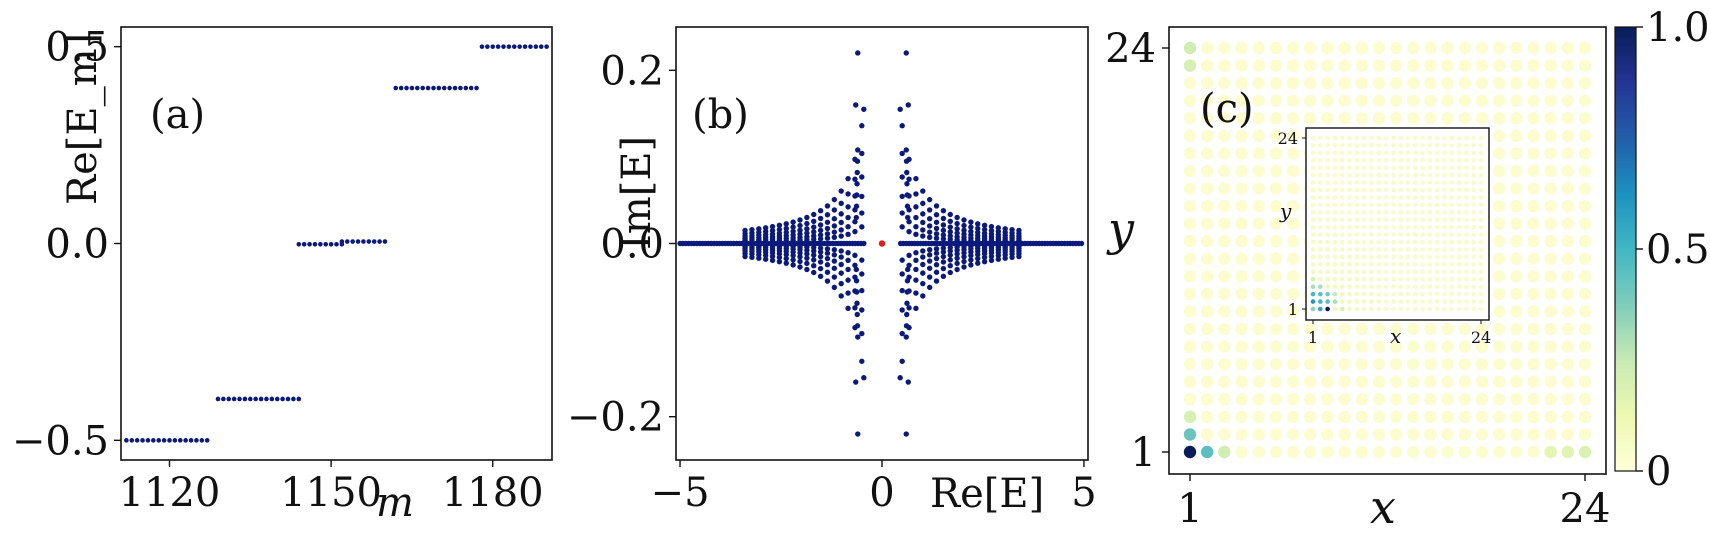  What do you see at coordinates (1313, 337) in the screenshot?
I see `inset-x-tick-label: 1` at bounding box center [1313, 337].